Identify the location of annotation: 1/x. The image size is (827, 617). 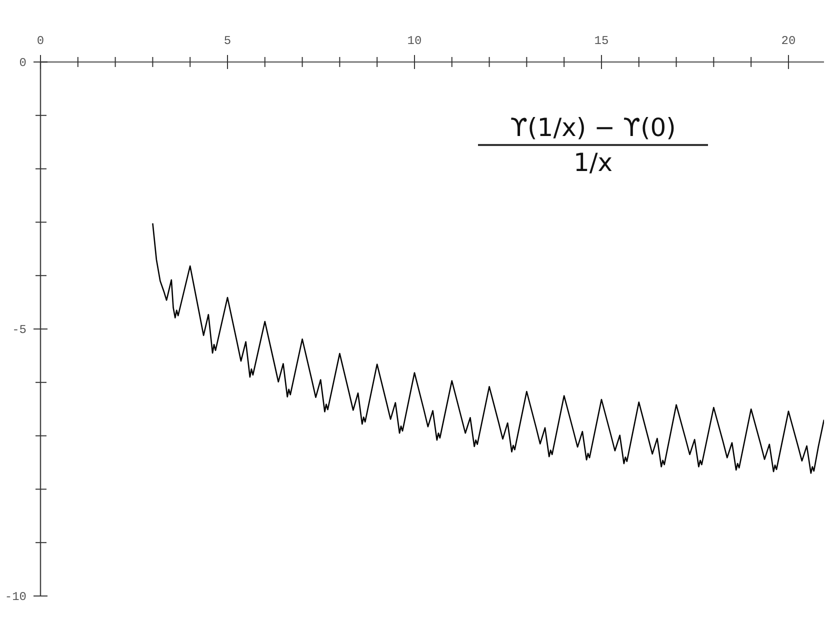
(593, 162).